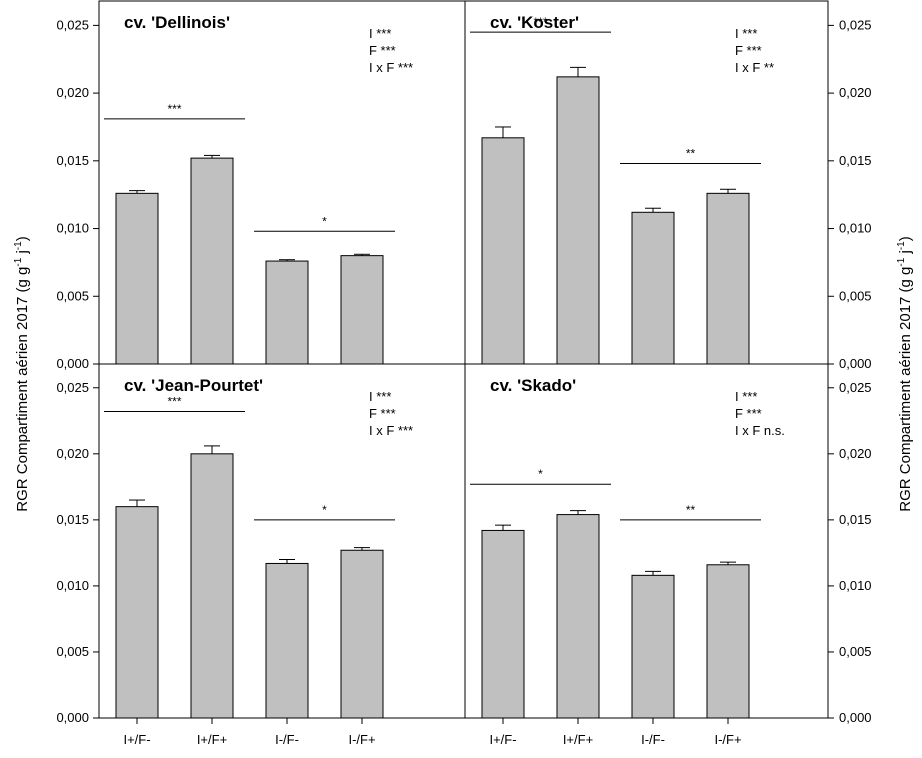  I want to click on stat-line: I x F **, so click(754, 67).